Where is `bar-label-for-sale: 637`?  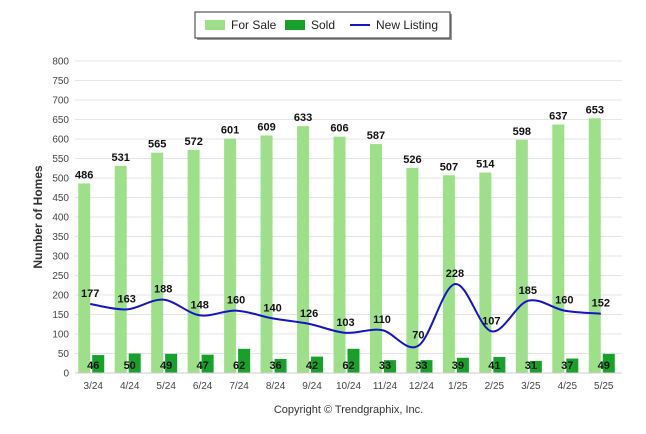 bar-label-for-sale: 637 is located at coordinates (558, 117).